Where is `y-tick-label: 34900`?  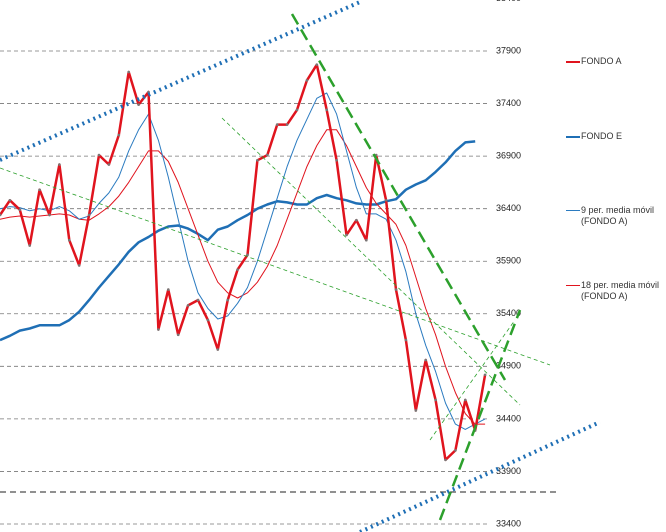
y-tick-label: 34900 is located at coordinates (508, 366).